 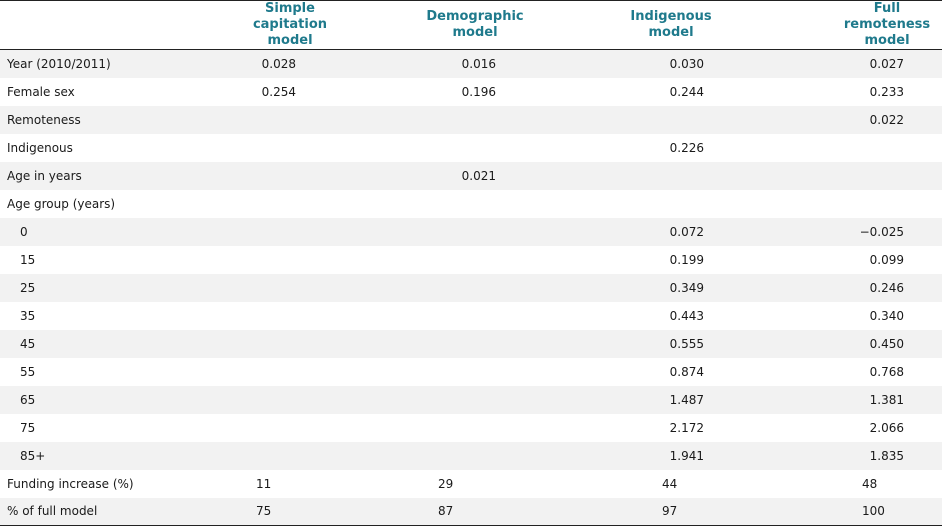 I want to click on row-label: Remoteness, so click(x=44, y=119).